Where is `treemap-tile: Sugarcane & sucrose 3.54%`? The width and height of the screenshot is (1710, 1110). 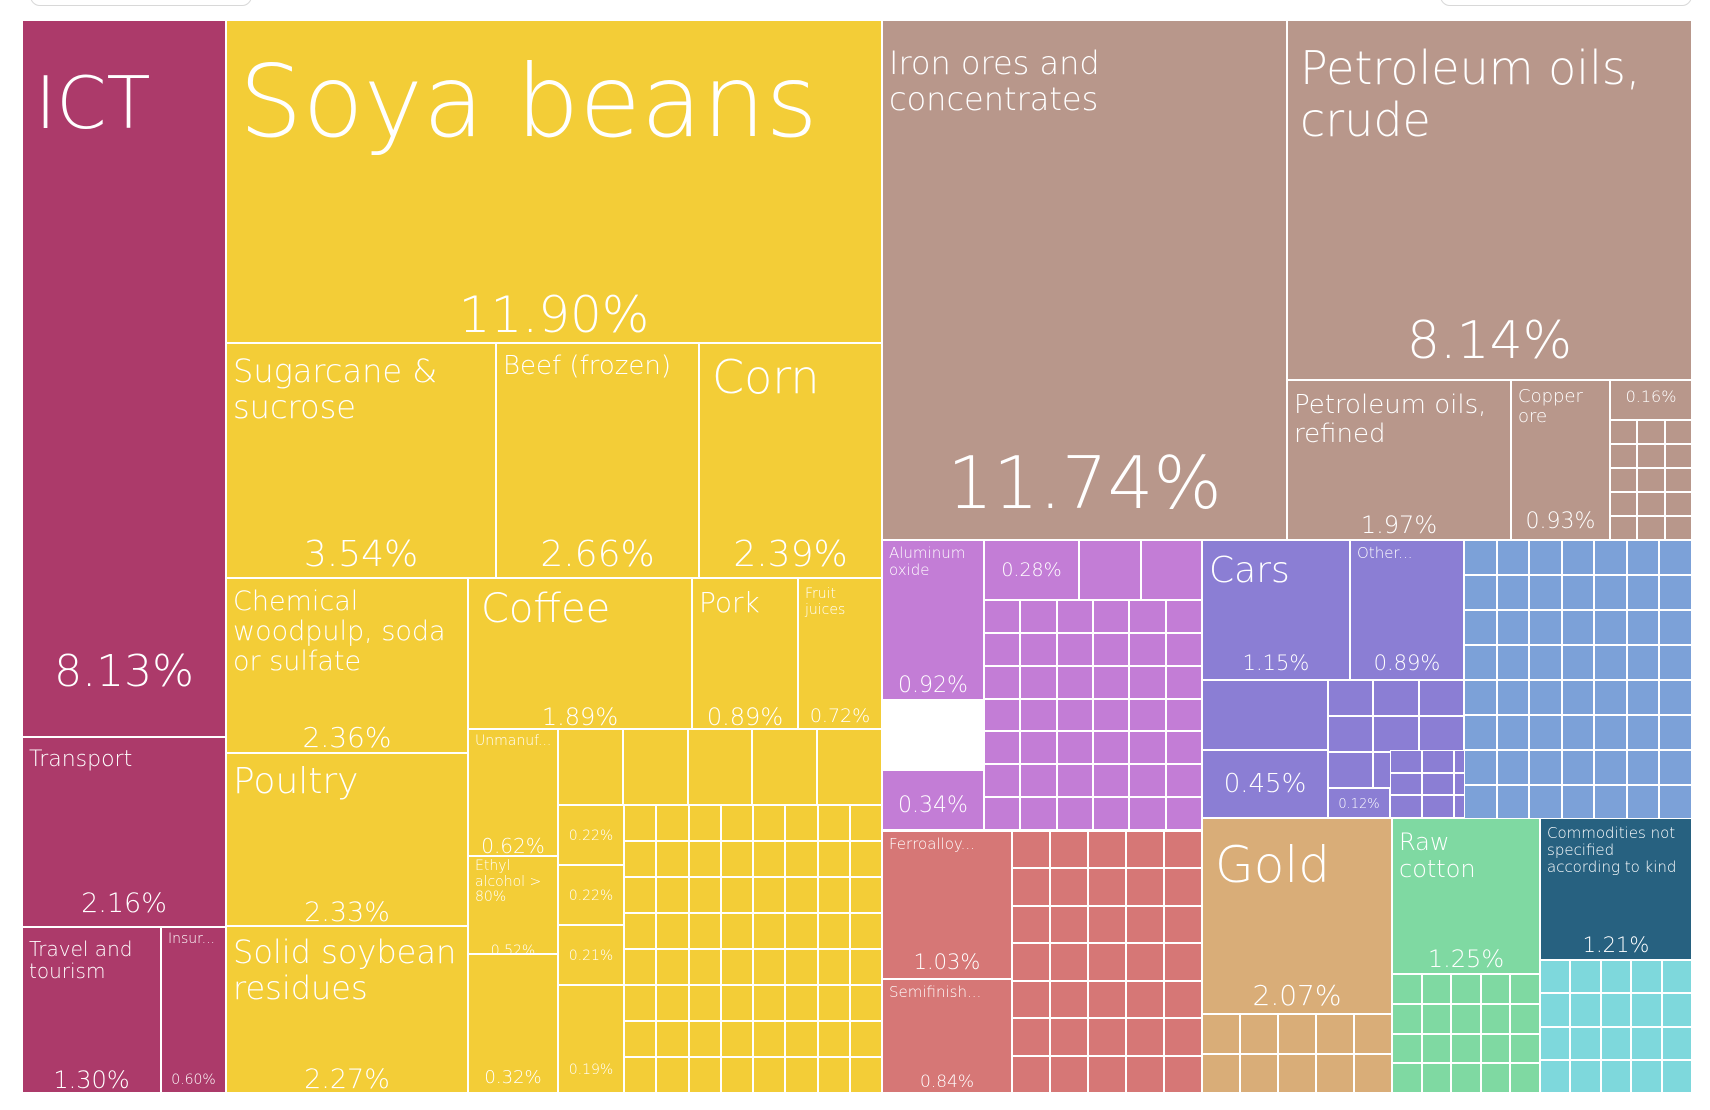
treemap-tile: Sugarcane & sucrose 3.54% is located at coordinates (361, 460).